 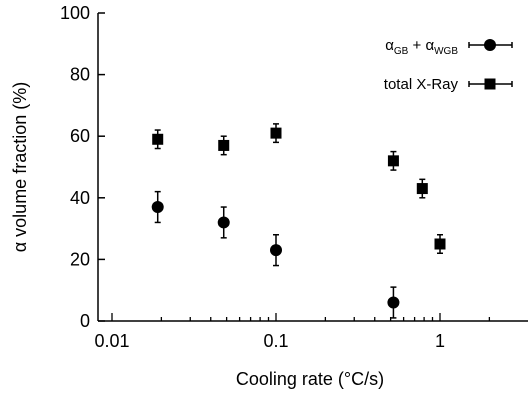 What do you see at coordinates (85, 321) in the screenshot?
I see `y-tick-label: 0` at bounding box center [85, 321].